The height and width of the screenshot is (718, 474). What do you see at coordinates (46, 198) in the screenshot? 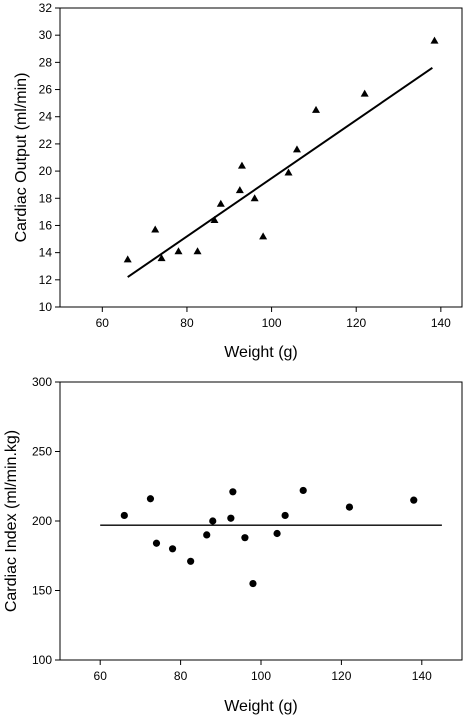
I see `y-tick-label: 18` at bounding box center [46, 198].